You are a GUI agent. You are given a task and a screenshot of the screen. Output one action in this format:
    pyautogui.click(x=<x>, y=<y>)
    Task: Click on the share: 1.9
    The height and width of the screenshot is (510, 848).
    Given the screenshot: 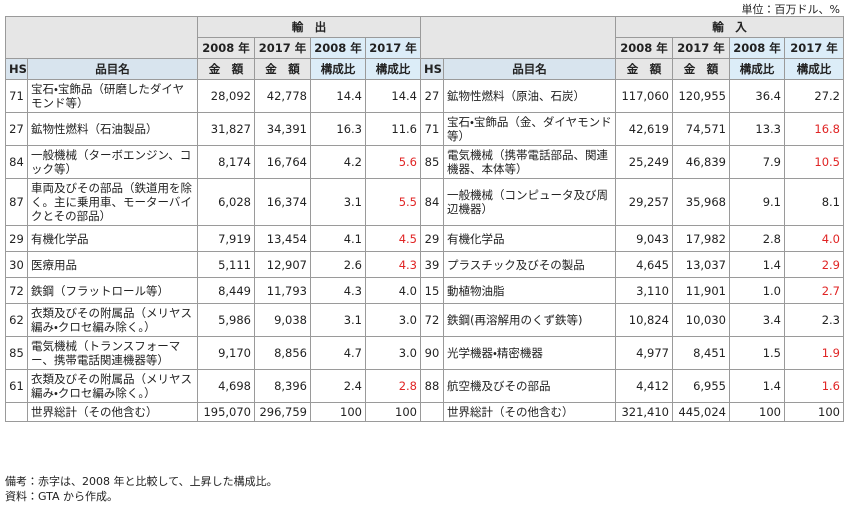 What is the action you would take?
    pyautogui.click(x=814, y=353)
    